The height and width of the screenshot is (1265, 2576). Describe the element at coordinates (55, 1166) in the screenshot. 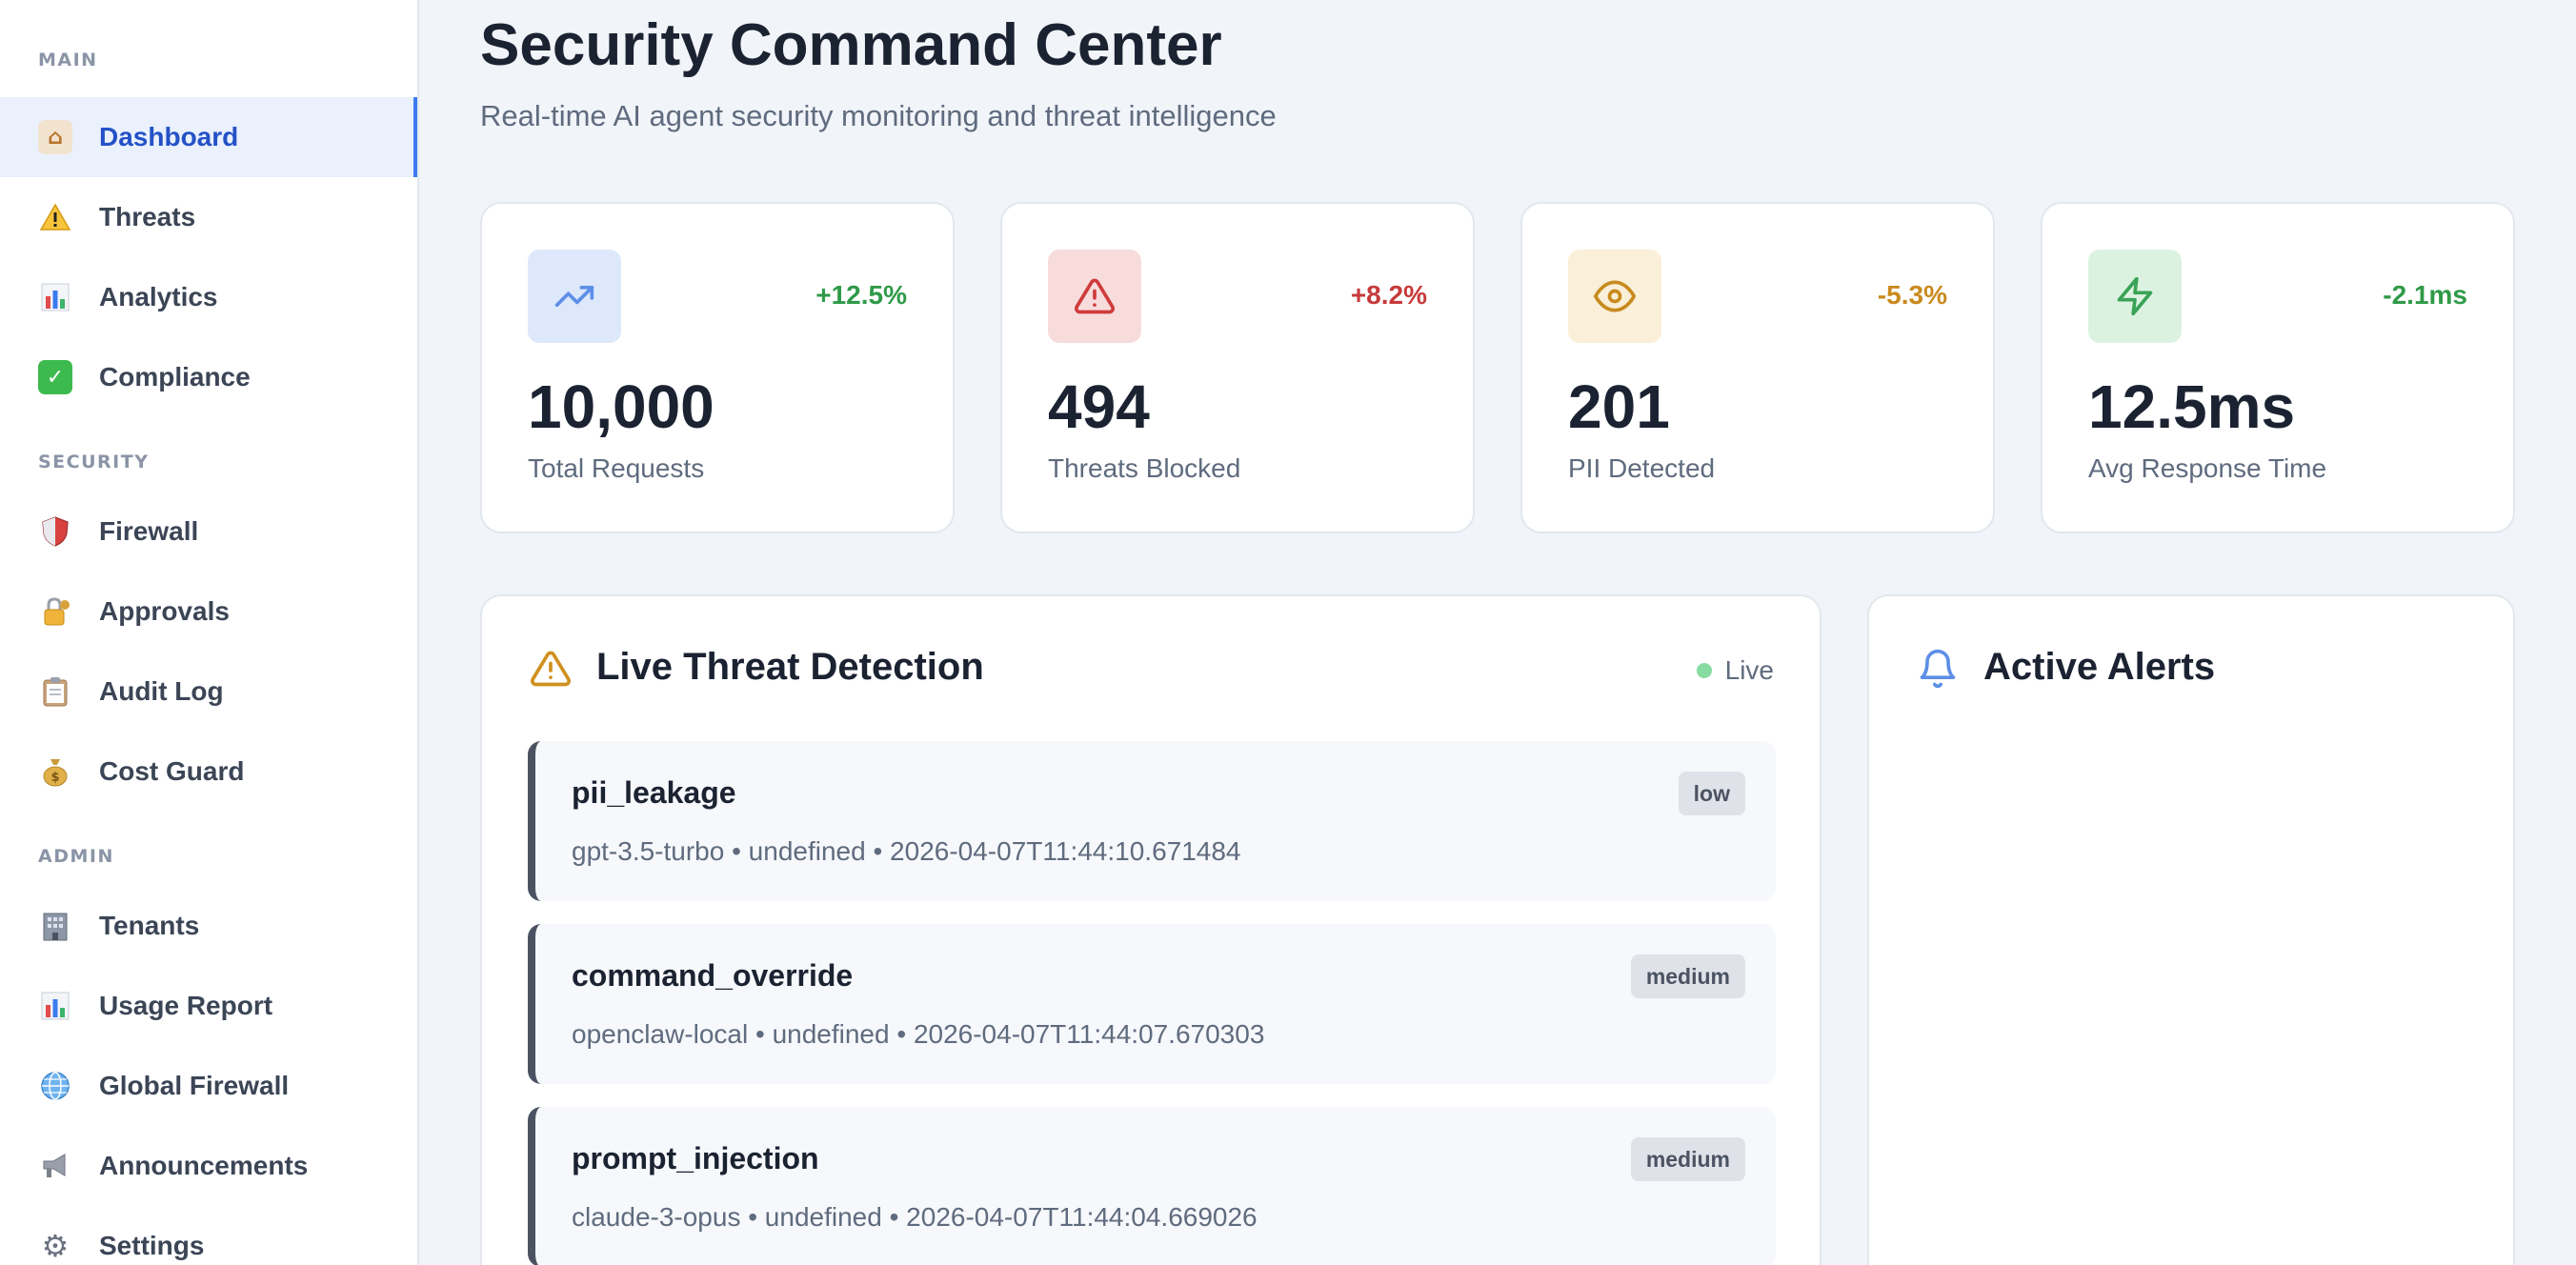

I see `megaphone-icon` at that location.